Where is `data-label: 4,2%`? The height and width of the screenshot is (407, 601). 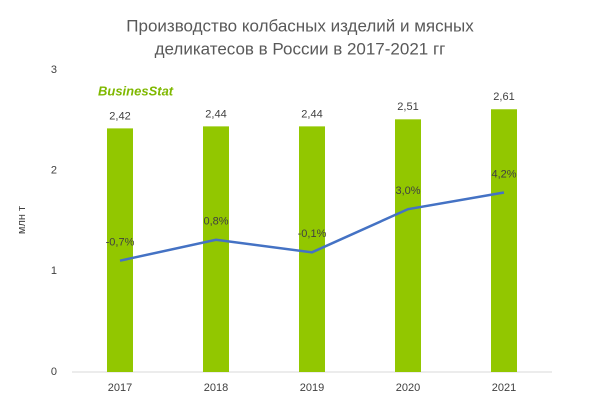 data-label: 4,2% is located at coordinates (503, 174).